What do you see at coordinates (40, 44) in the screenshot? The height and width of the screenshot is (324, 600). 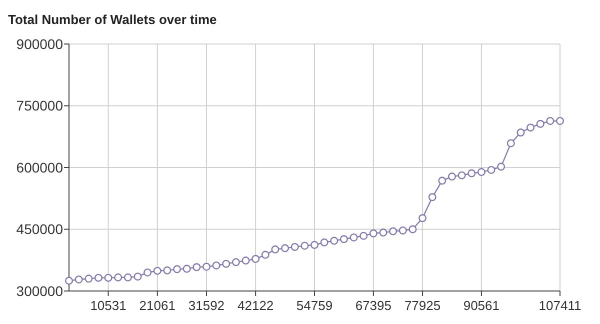 I see `y-tick-label: 900000` at bounding box center [40, 44].